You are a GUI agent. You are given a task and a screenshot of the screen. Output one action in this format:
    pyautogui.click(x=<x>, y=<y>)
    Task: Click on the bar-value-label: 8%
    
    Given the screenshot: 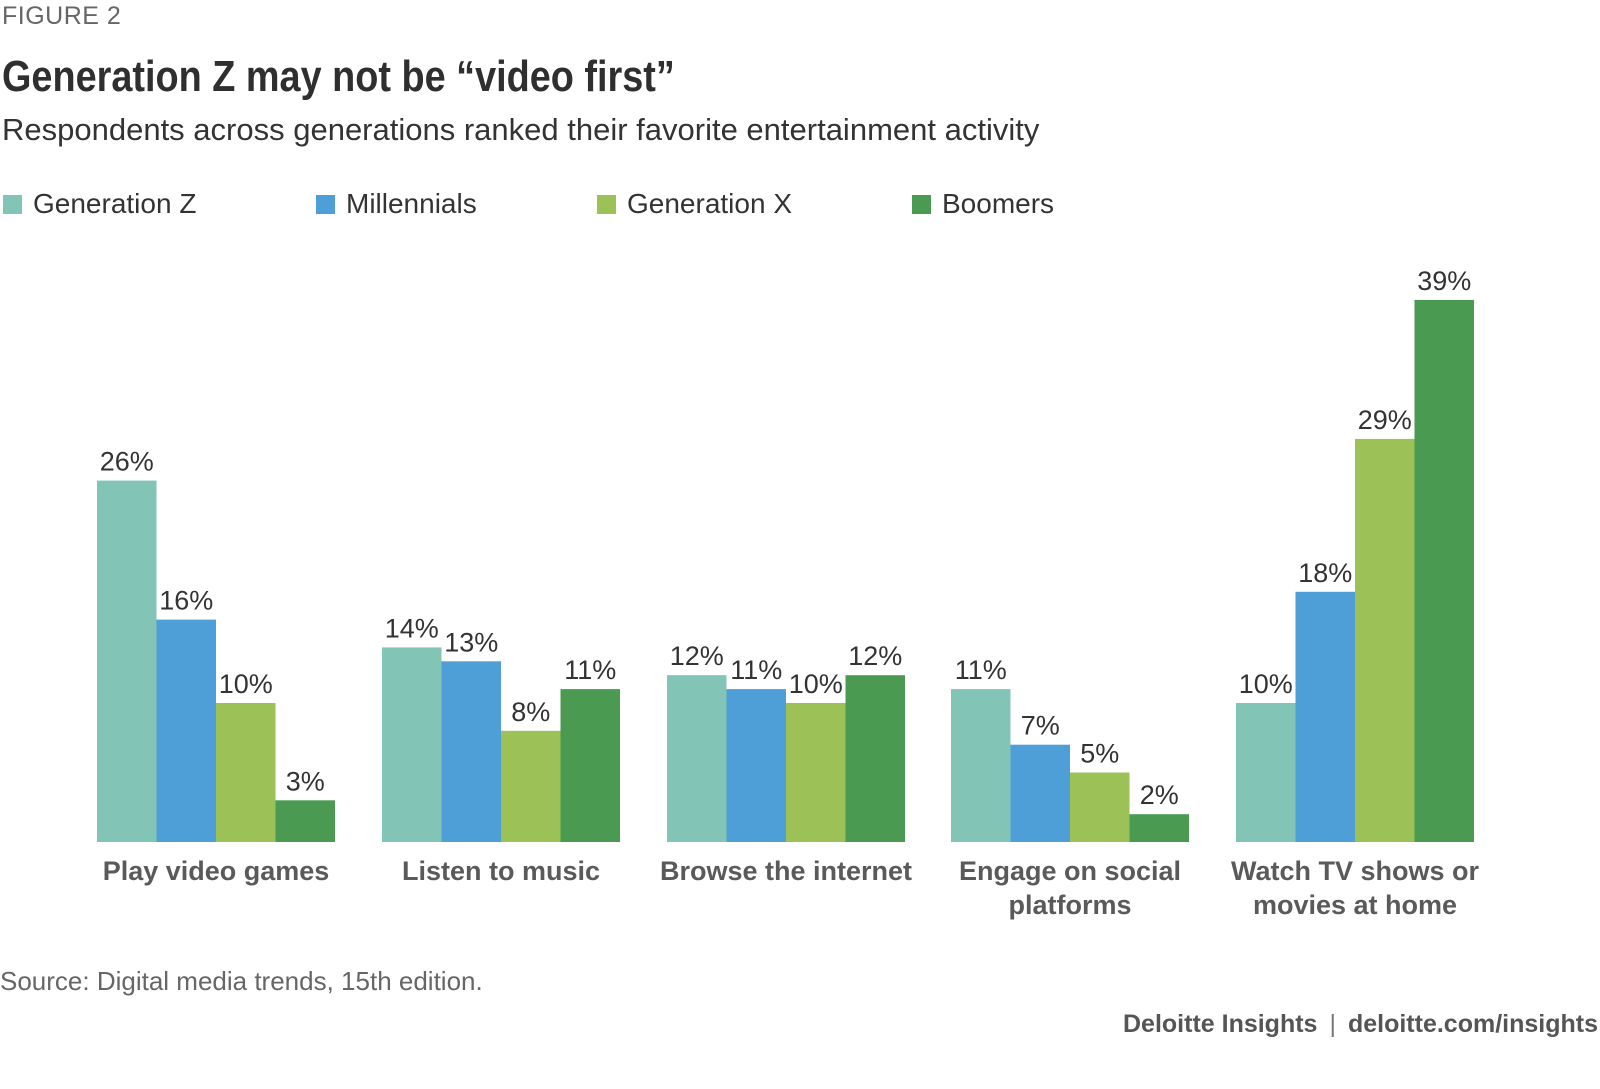 What is the action you would take?
    pyautogui.click(x=530, y=712)
    